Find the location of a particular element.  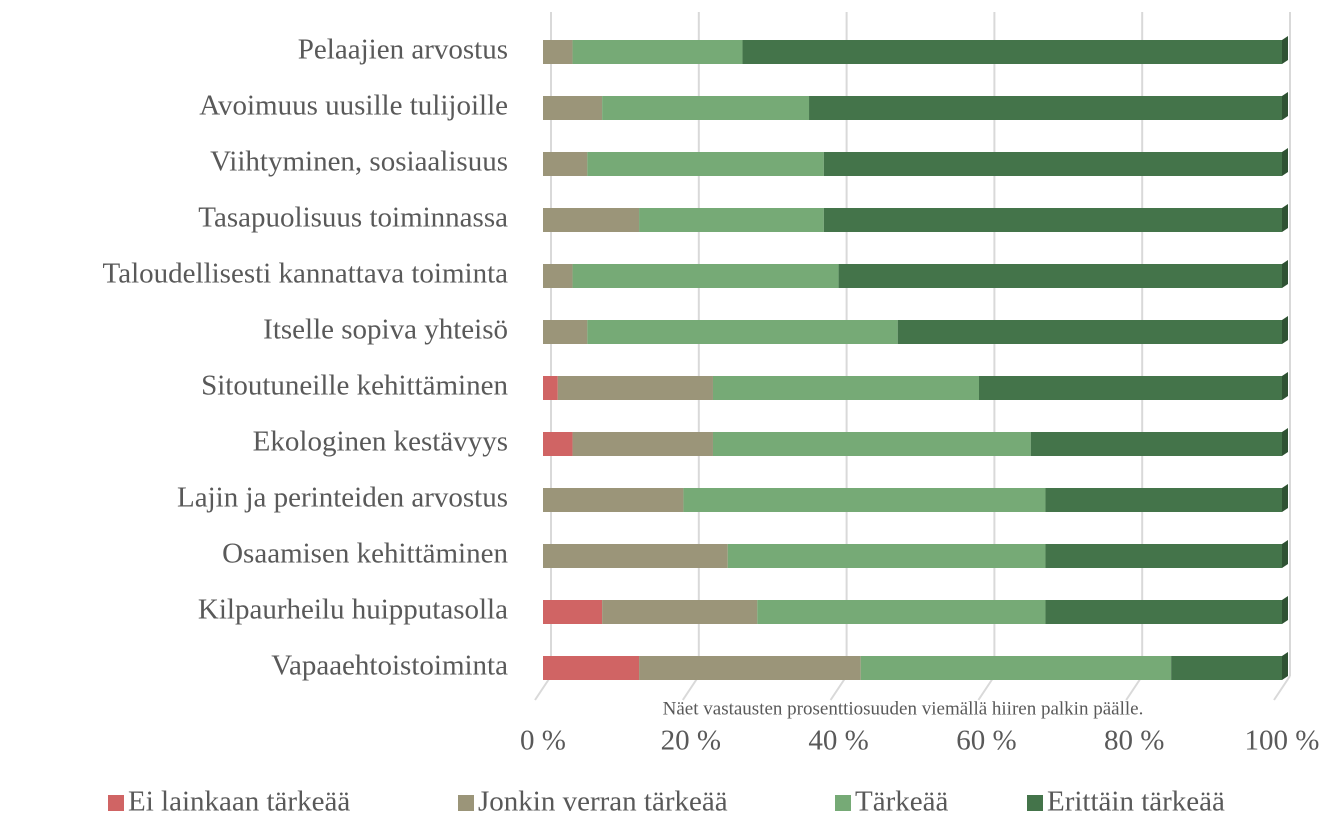

category-label: Tasapuolisuus toiminnassa is located at coordinates (353, 218).